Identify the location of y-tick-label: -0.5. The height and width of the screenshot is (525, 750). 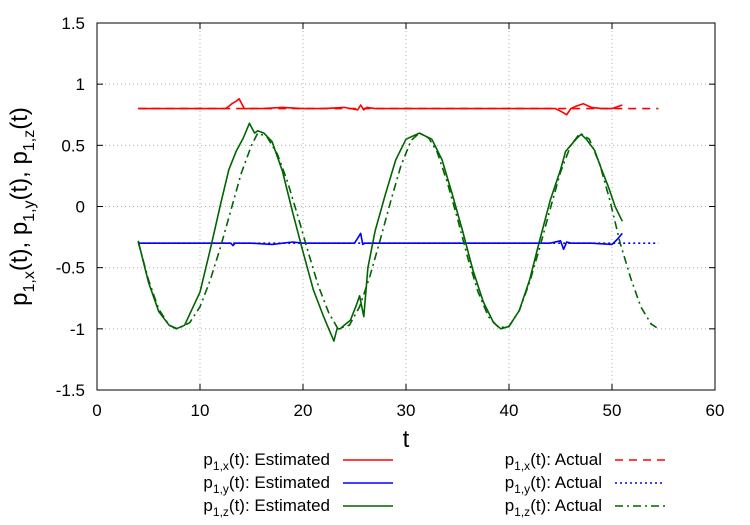
(70, 268).